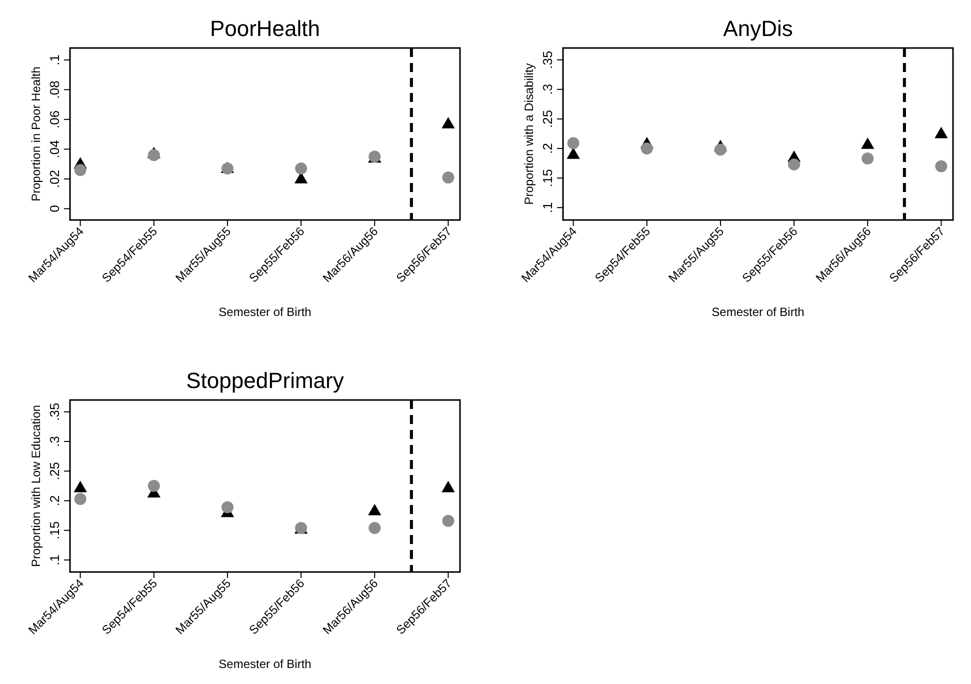 The image size is (971, 684). Describe the element at coordinates (758, 28) in the screenshot. I see `chart-title: AnyDis` at that location.